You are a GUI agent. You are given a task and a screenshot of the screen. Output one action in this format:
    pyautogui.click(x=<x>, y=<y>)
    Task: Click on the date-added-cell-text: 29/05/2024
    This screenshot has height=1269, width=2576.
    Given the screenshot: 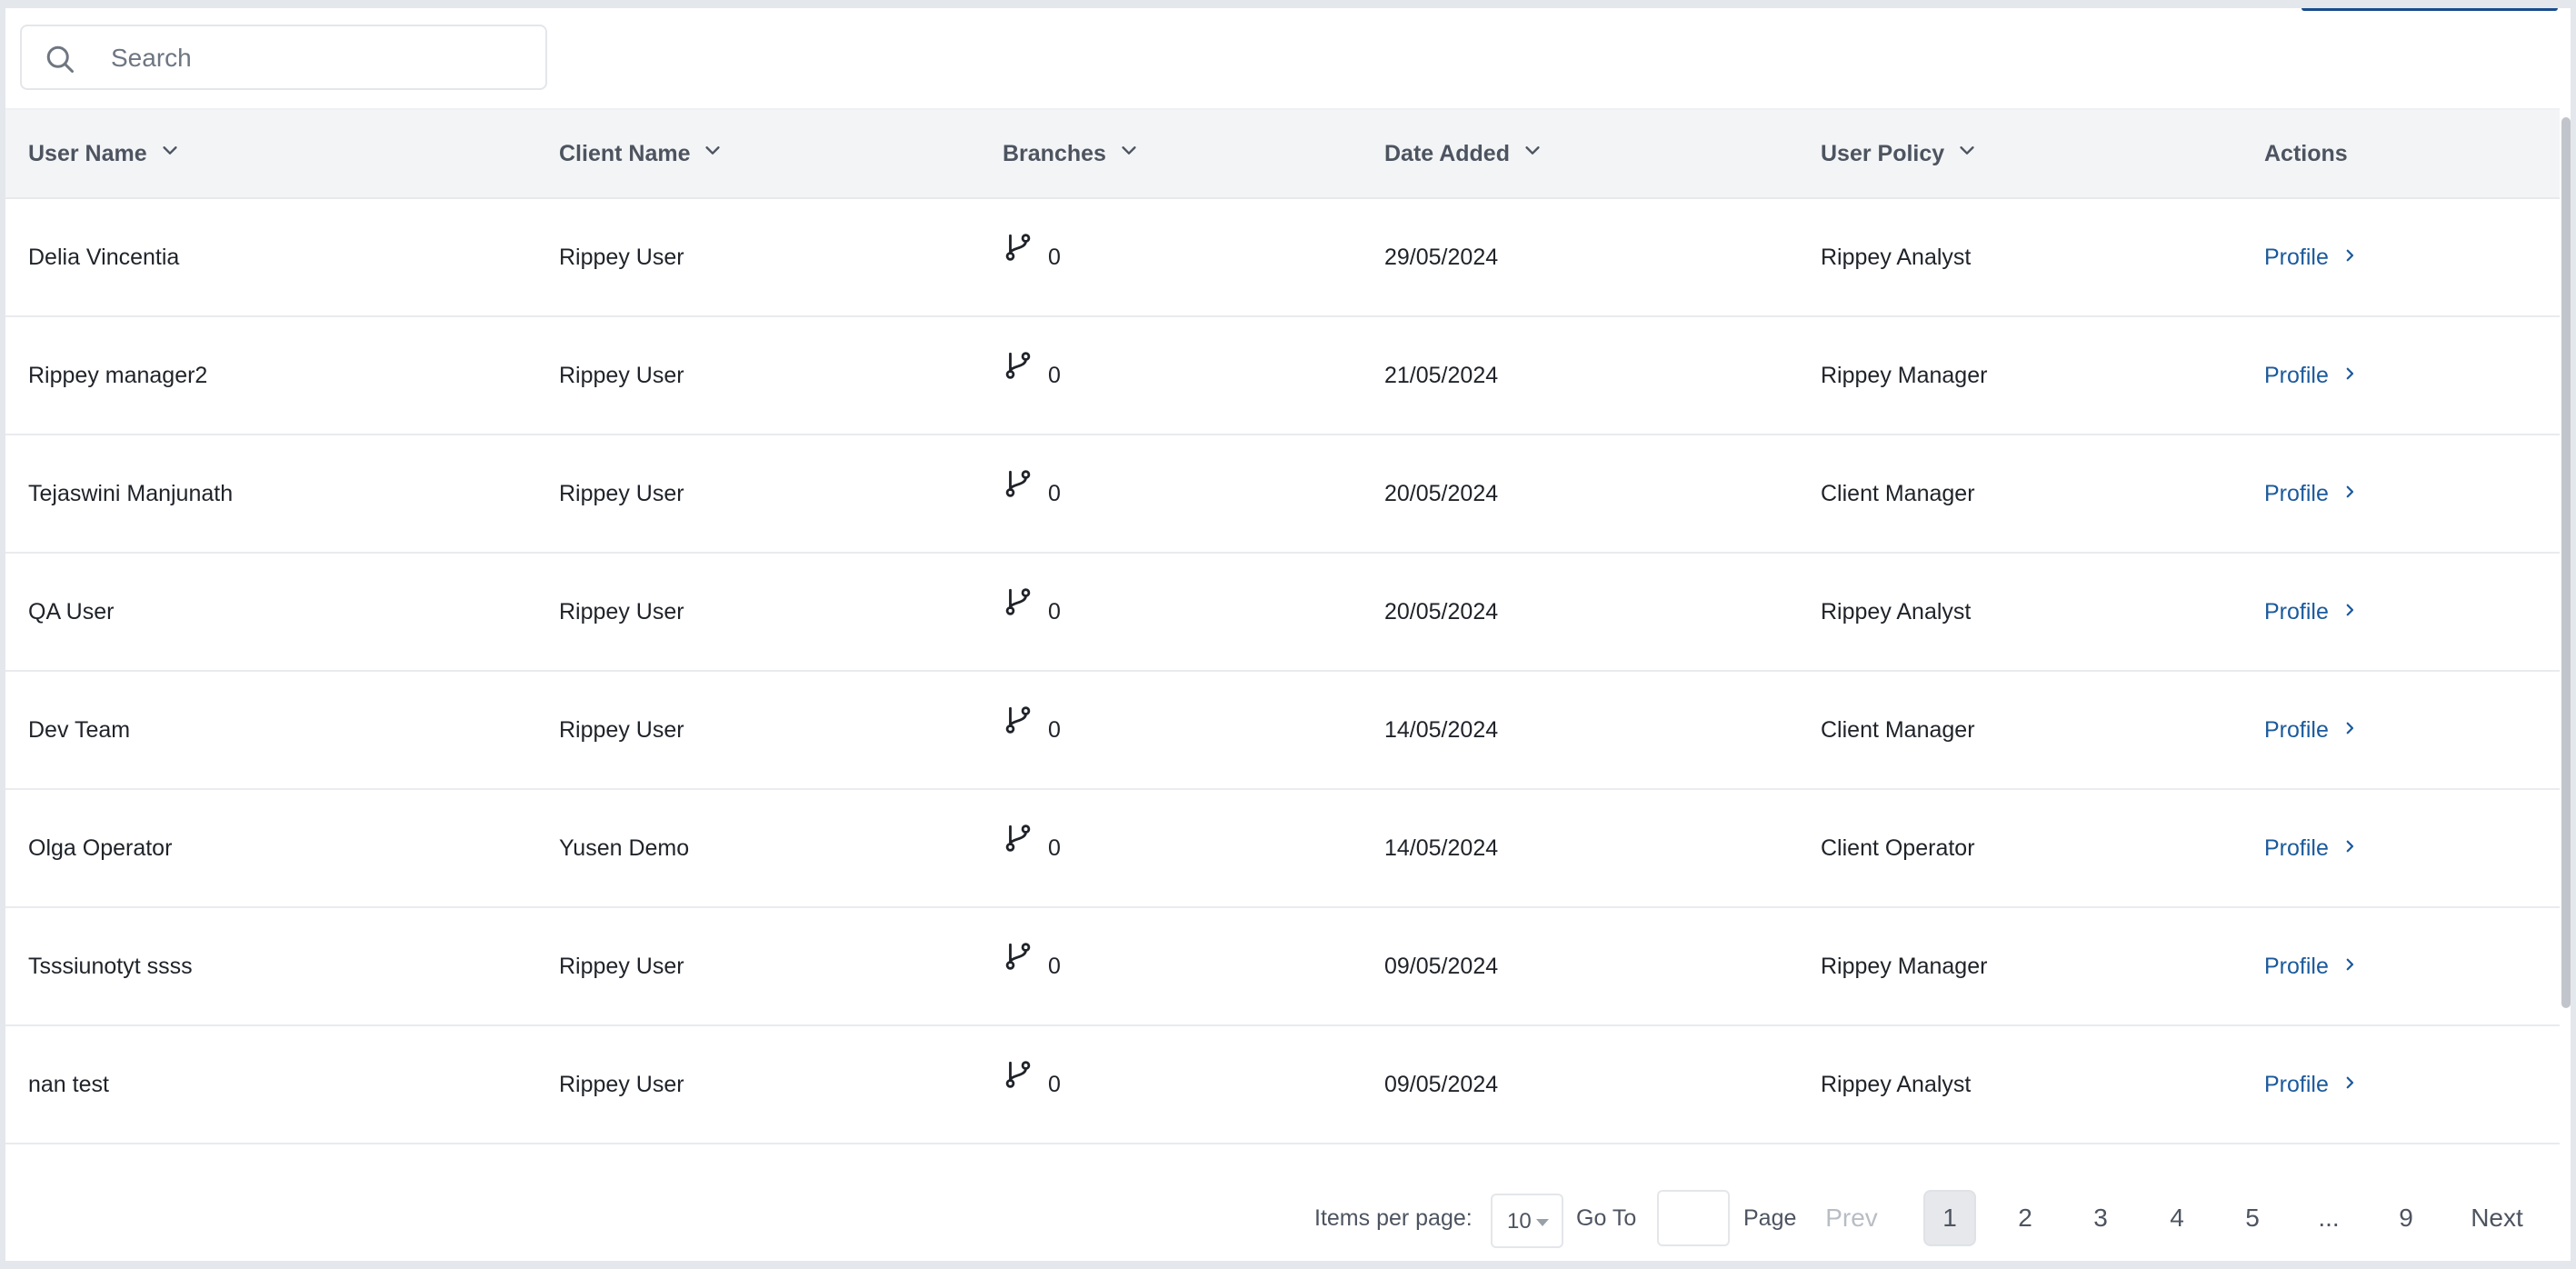 What is the action you would take?
    pyautogui.click(x=1441, y=258)
    